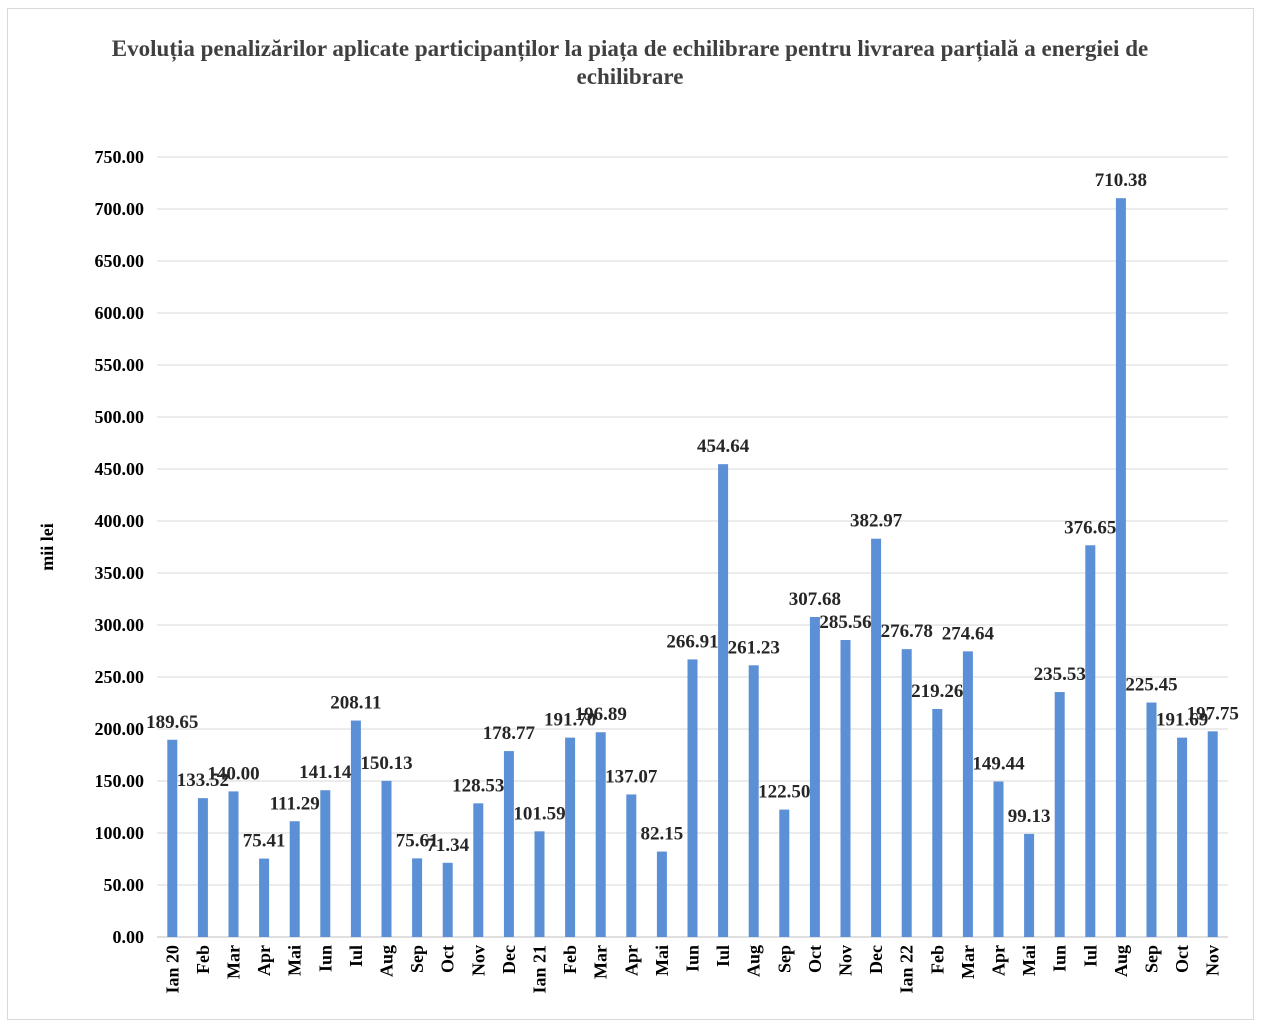 This screenshot has width=1263, height=1027. What do you see at coordinates (692, 641) in the screenshot?
I see `data-label: 266.91` at bounding box center [692, 641].